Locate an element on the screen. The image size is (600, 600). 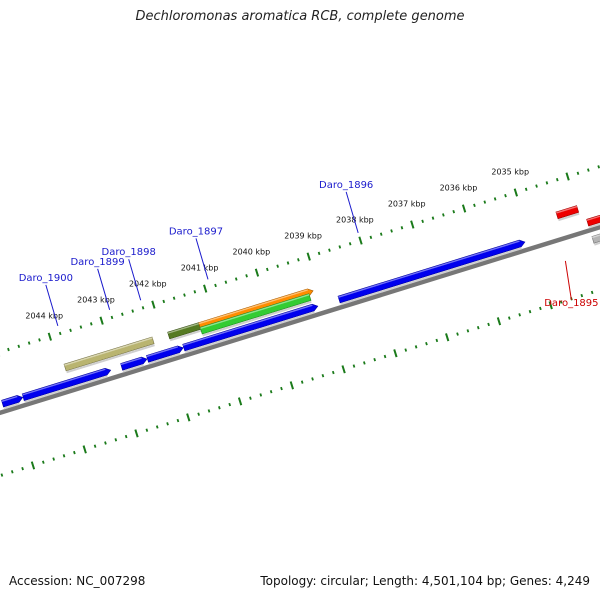
tick-label: 2040 kbp is located at coordinates (251, 251).